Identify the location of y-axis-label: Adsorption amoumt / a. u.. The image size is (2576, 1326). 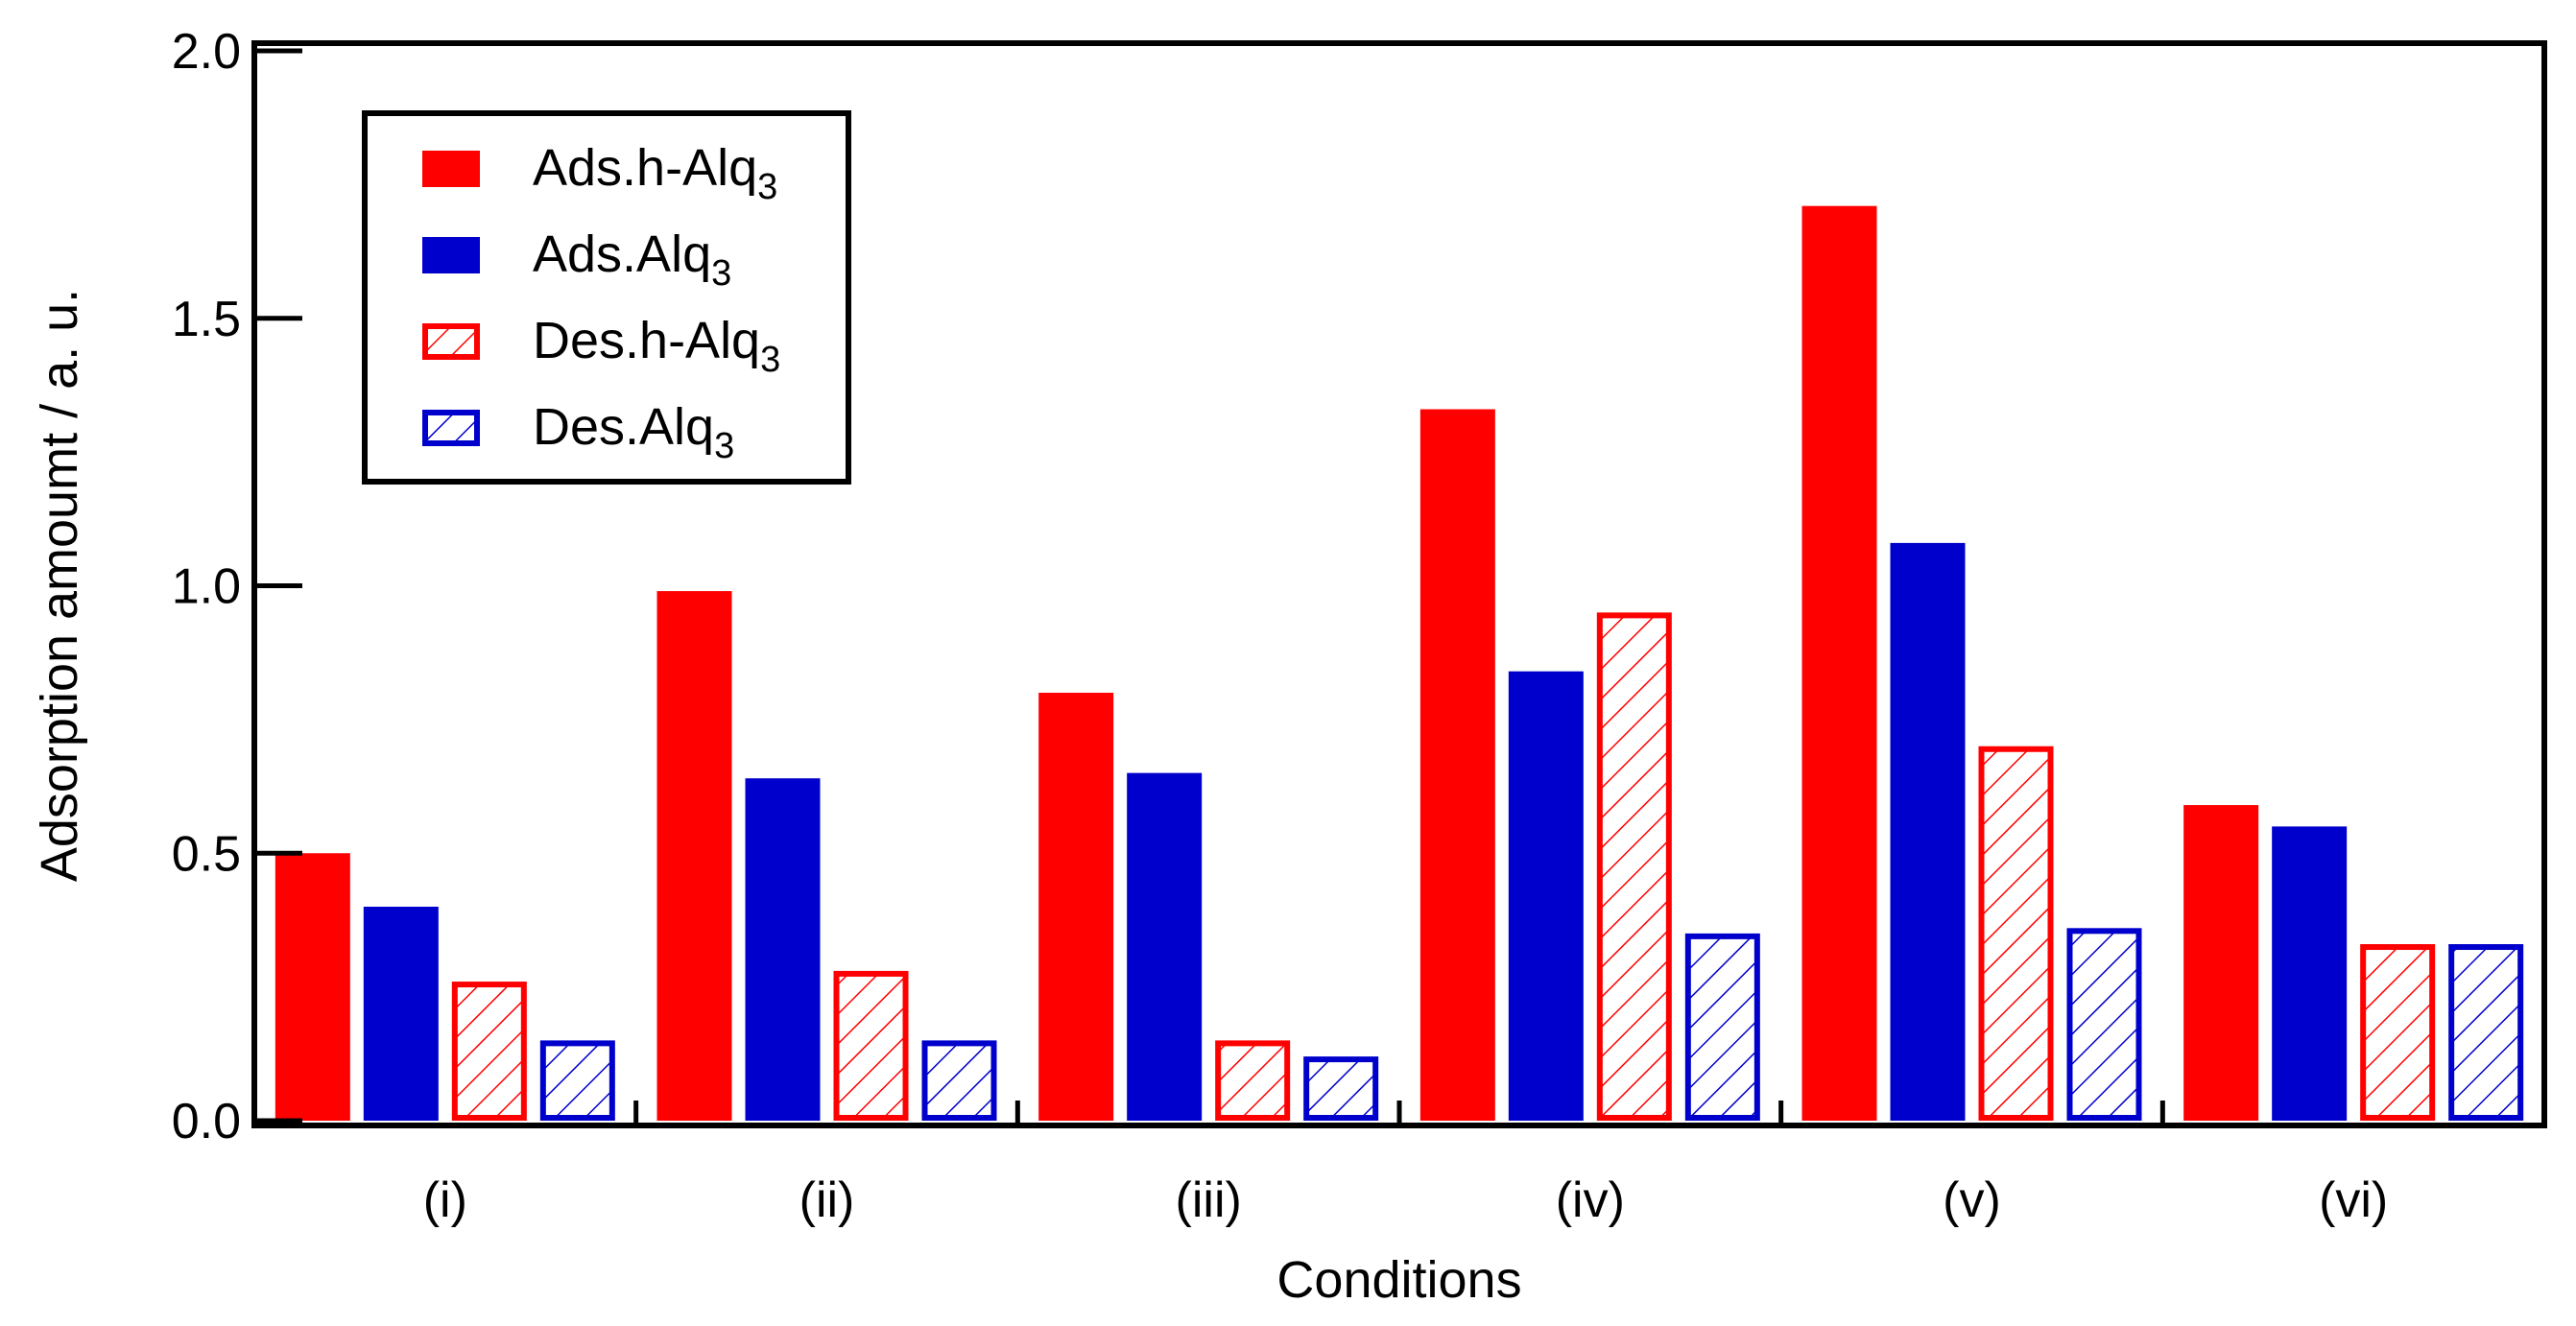
(59, 585).